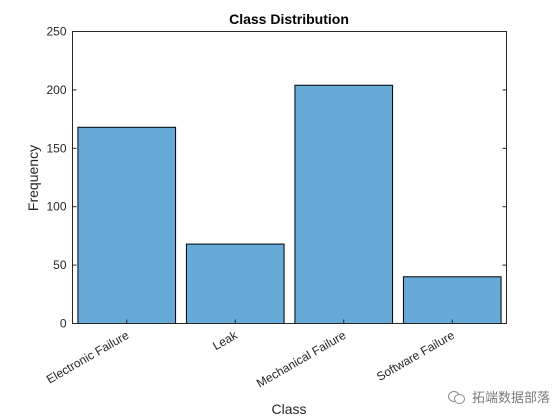  Describe the element at coordinates (56, 90) in the screenshot. I see `y-tick-label: 200` at that location.